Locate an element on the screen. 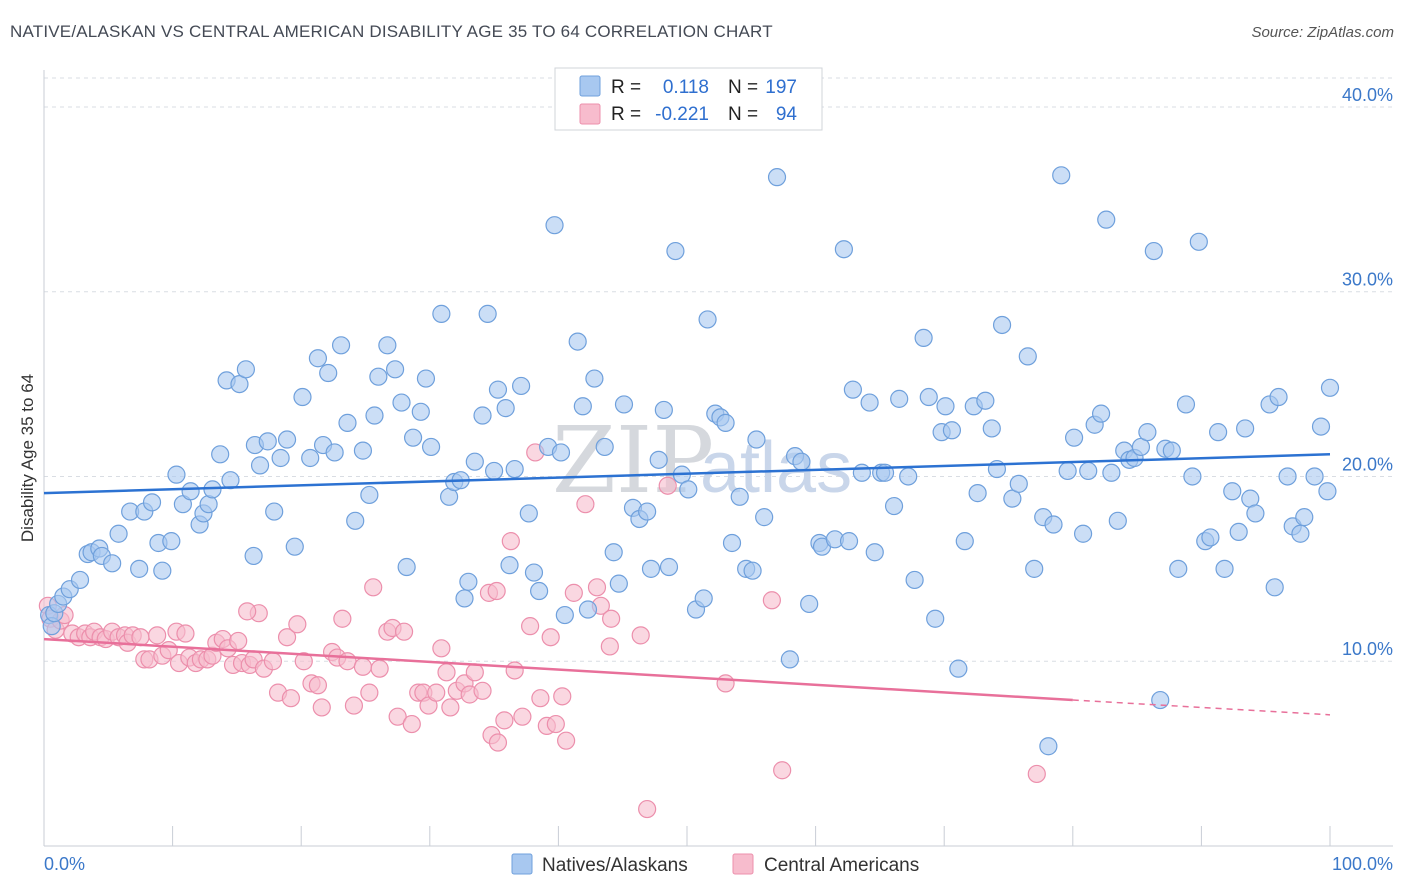  legend-r-value-1: 0.118 is located at coordinates (686, 87).